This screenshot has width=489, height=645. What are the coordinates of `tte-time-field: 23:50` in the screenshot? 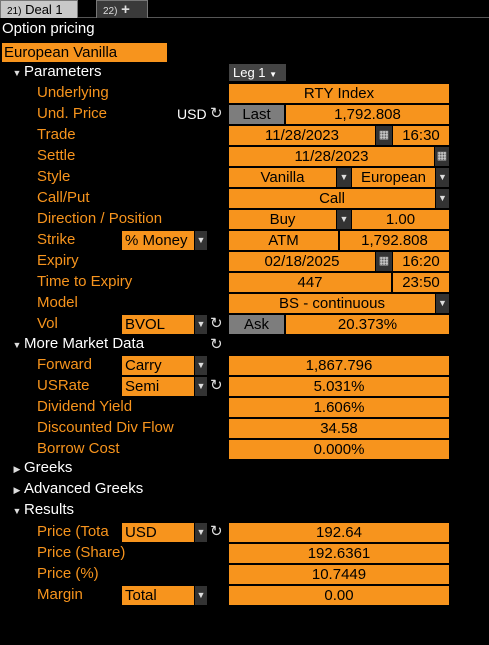 It's located at (421, 282).